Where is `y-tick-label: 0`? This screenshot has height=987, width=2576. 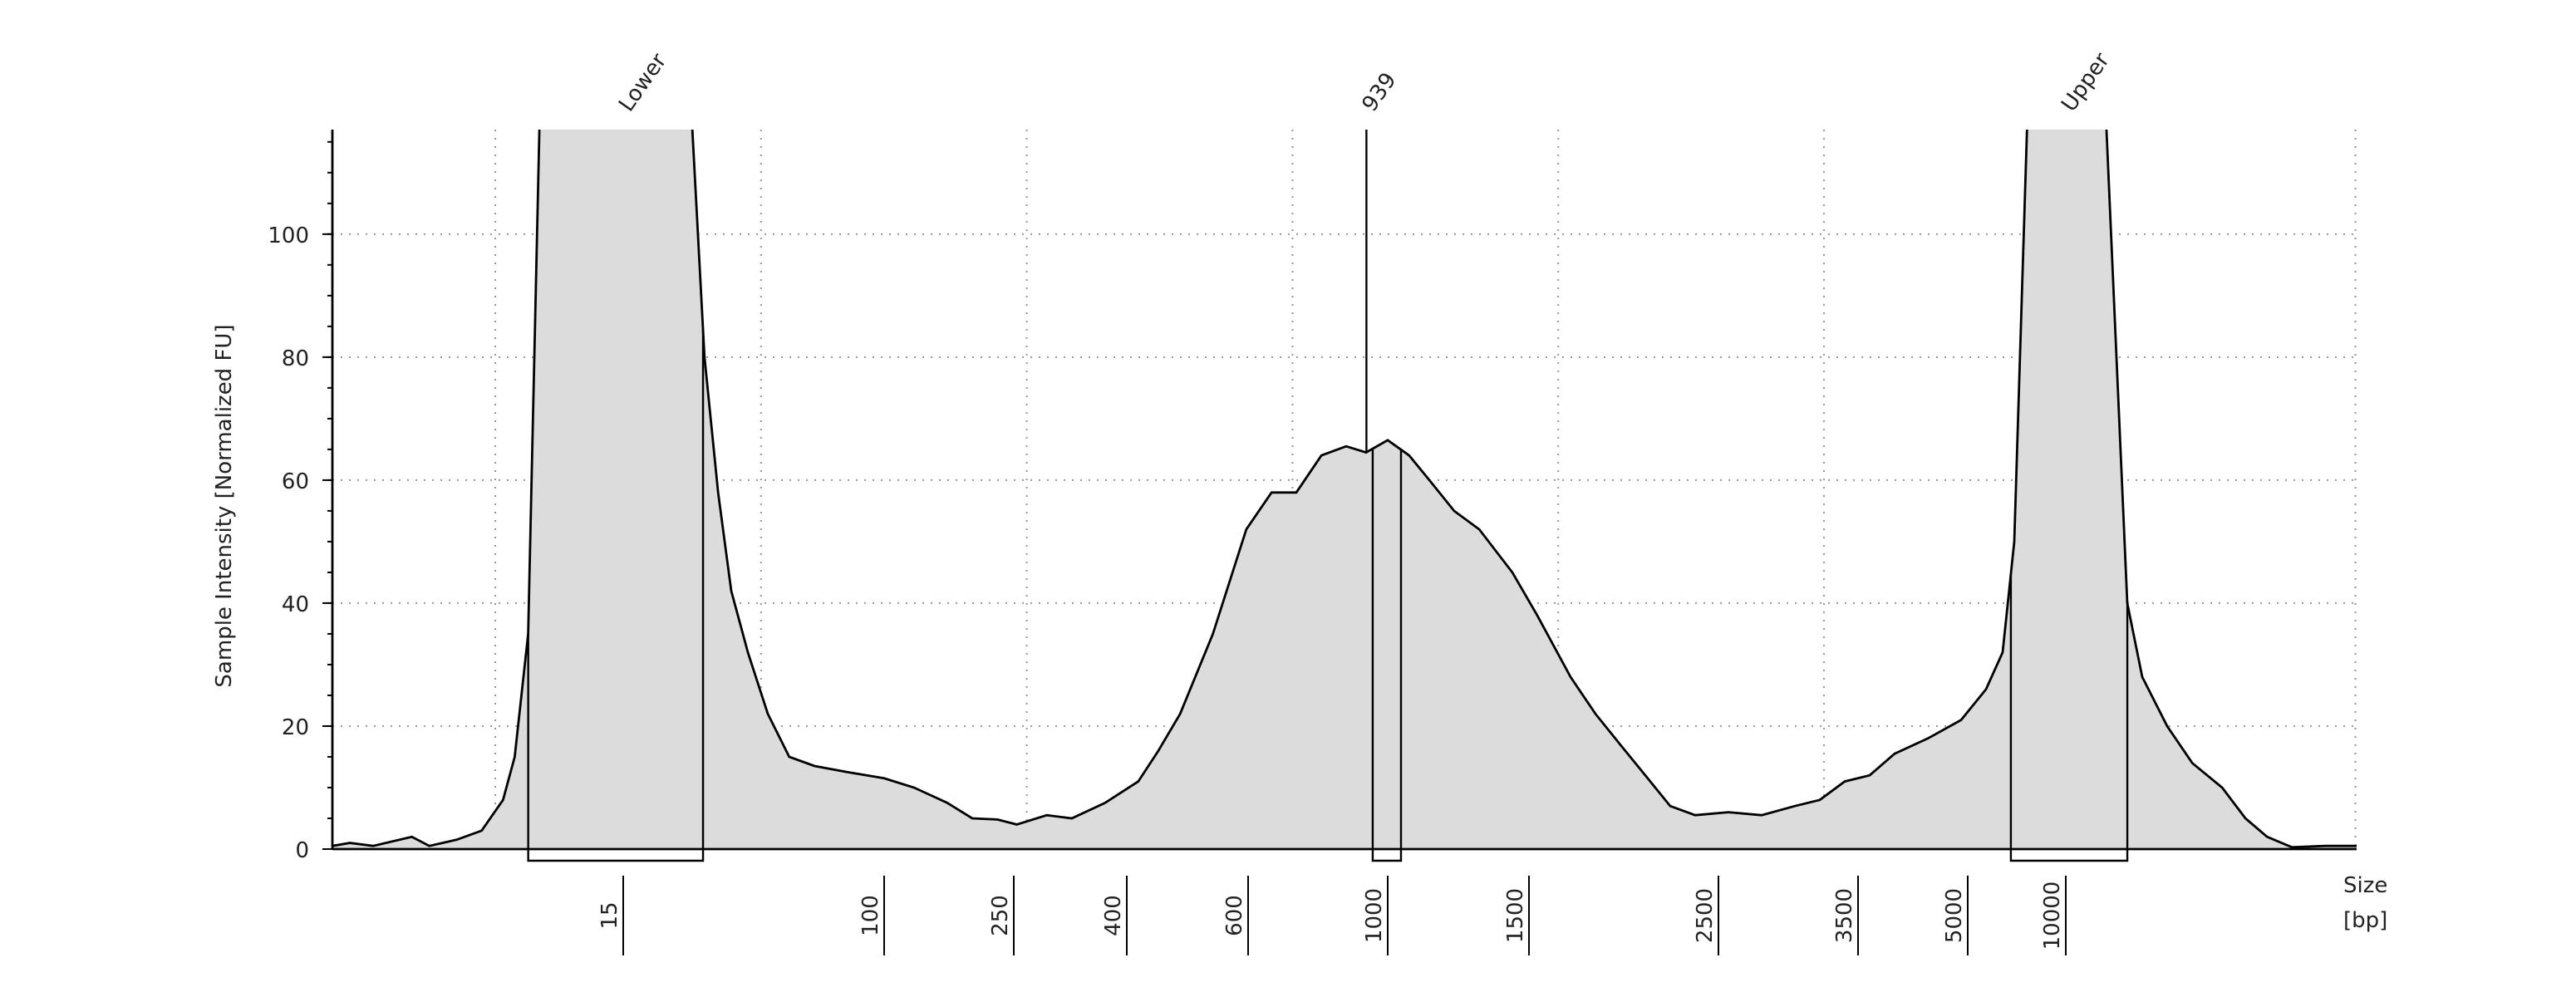 y-tick-label: 0 is located at coordinates (302, 850).